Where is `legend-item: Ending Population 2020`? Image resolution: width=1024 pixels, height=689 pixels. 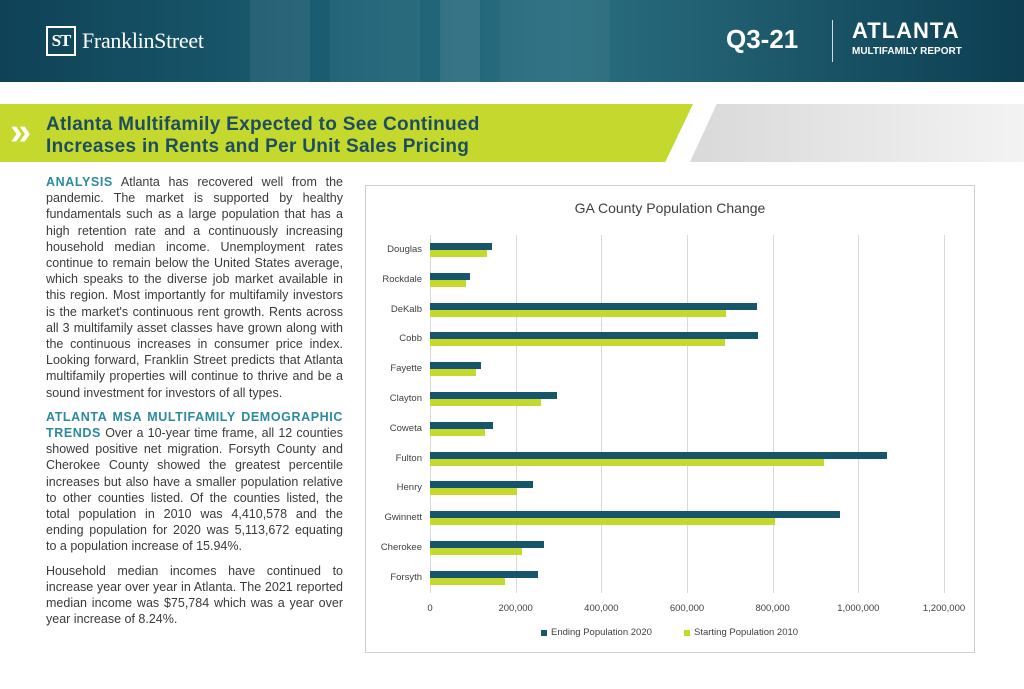 legend-item: Ending Population 2020 is located at coordinates (596, 632).